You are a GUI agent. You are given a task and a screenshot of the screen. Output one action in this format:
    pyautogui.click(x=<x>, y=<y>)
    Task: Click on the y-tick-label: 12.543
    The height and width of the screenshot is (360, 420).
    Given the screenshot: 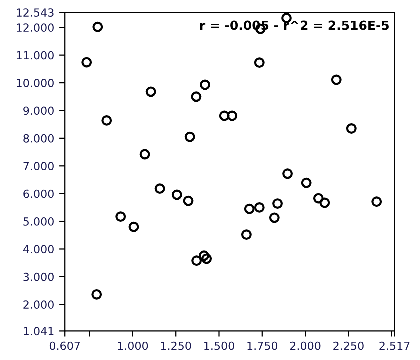 What is the action you would take?
    pyautogui.click(x=35, y=12)
    